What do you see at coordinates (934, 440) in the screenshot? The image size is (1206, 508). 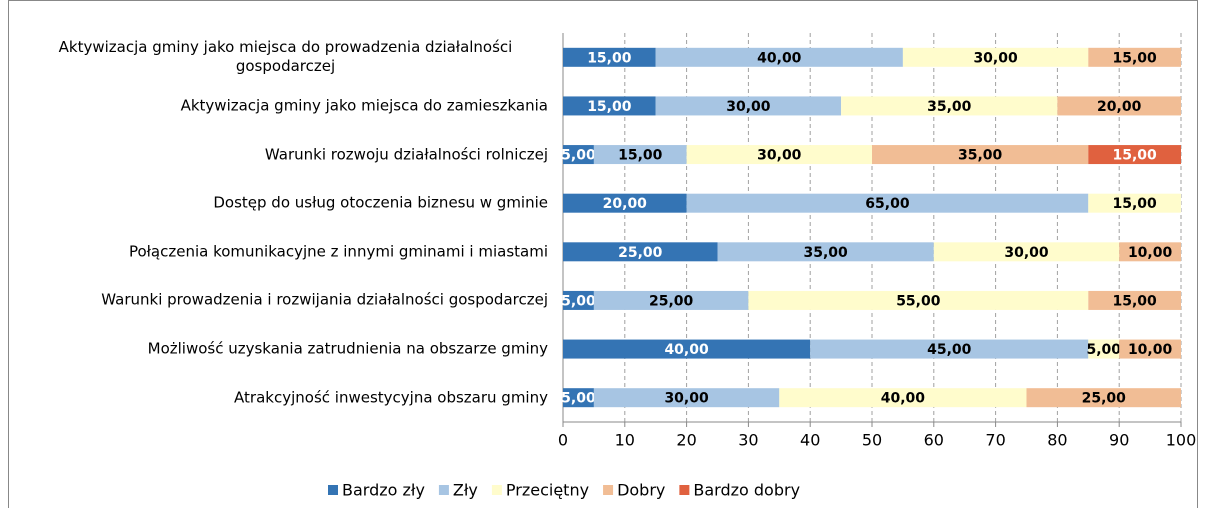 I see `x-tick-label: 60` at bounding box center [934, 440].